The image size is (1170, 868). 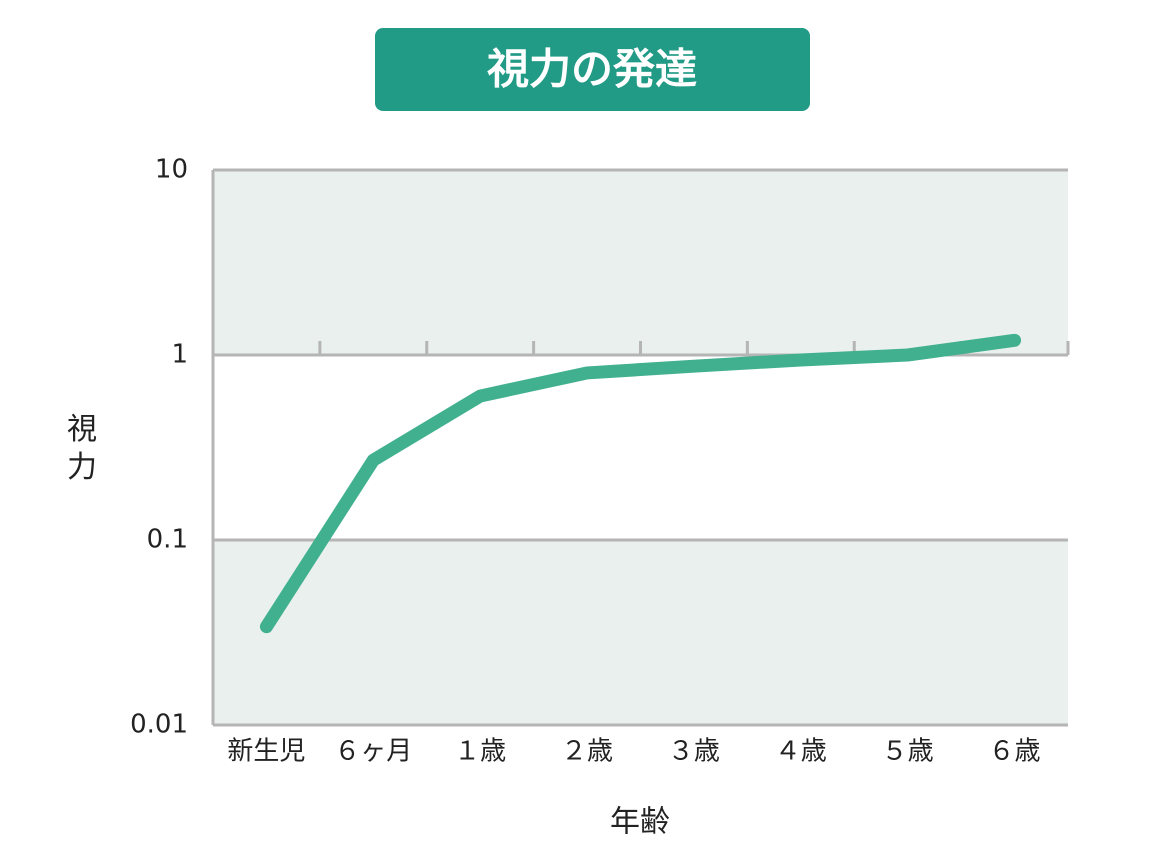 What do you see at coordinates (801, 752) in the screenshot?
I see `x-tick-label: ４歳` at bounding box center [801, 752].